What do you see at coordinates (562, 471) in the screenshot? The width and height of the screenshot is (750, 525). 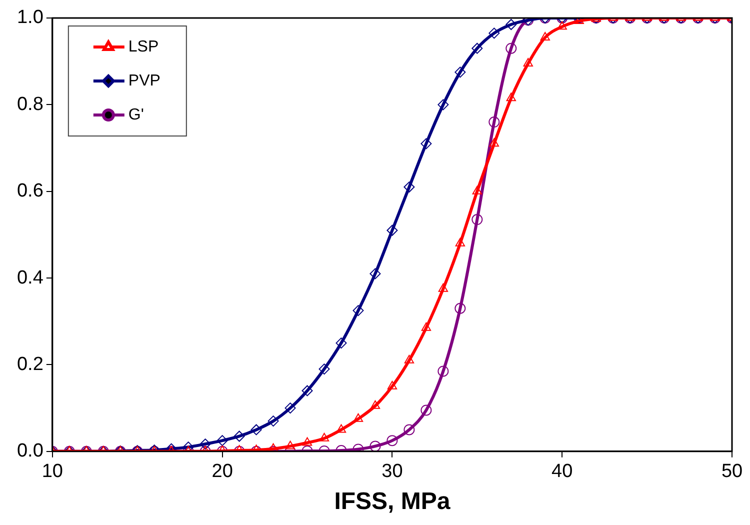 I see `x-tick-label: 40` at bounding box center [562, 471].